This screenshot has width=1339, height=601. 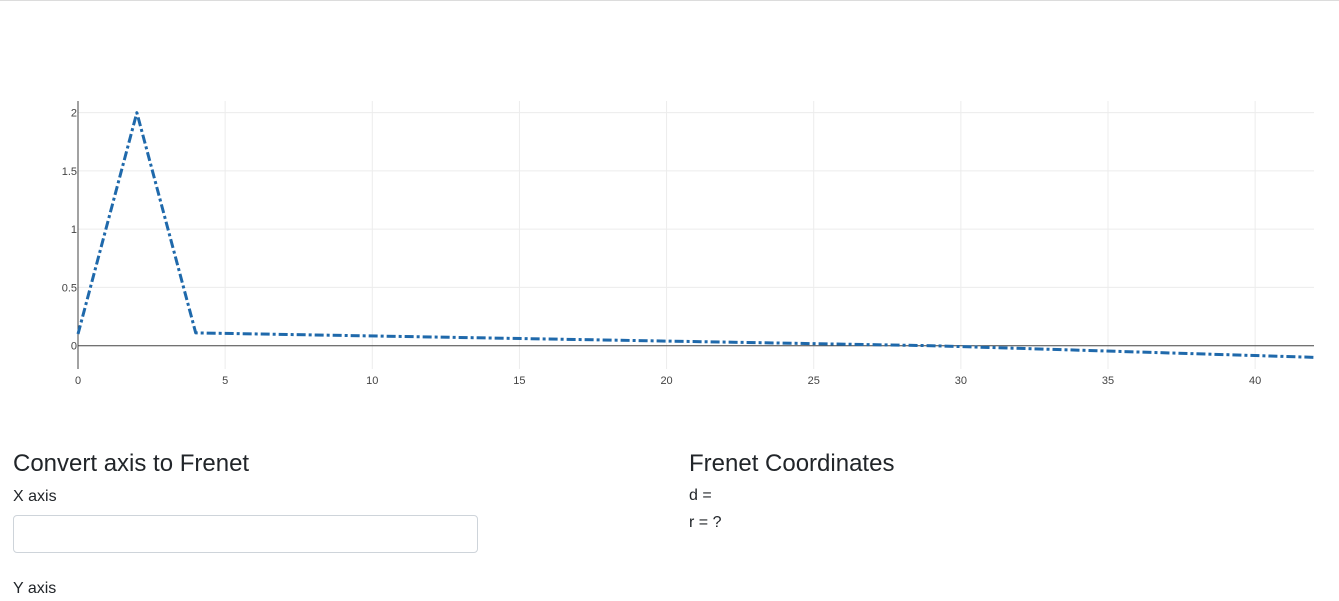 I want to click on frenet-title: Frenet Coordinates, so click(x=792, y=463).